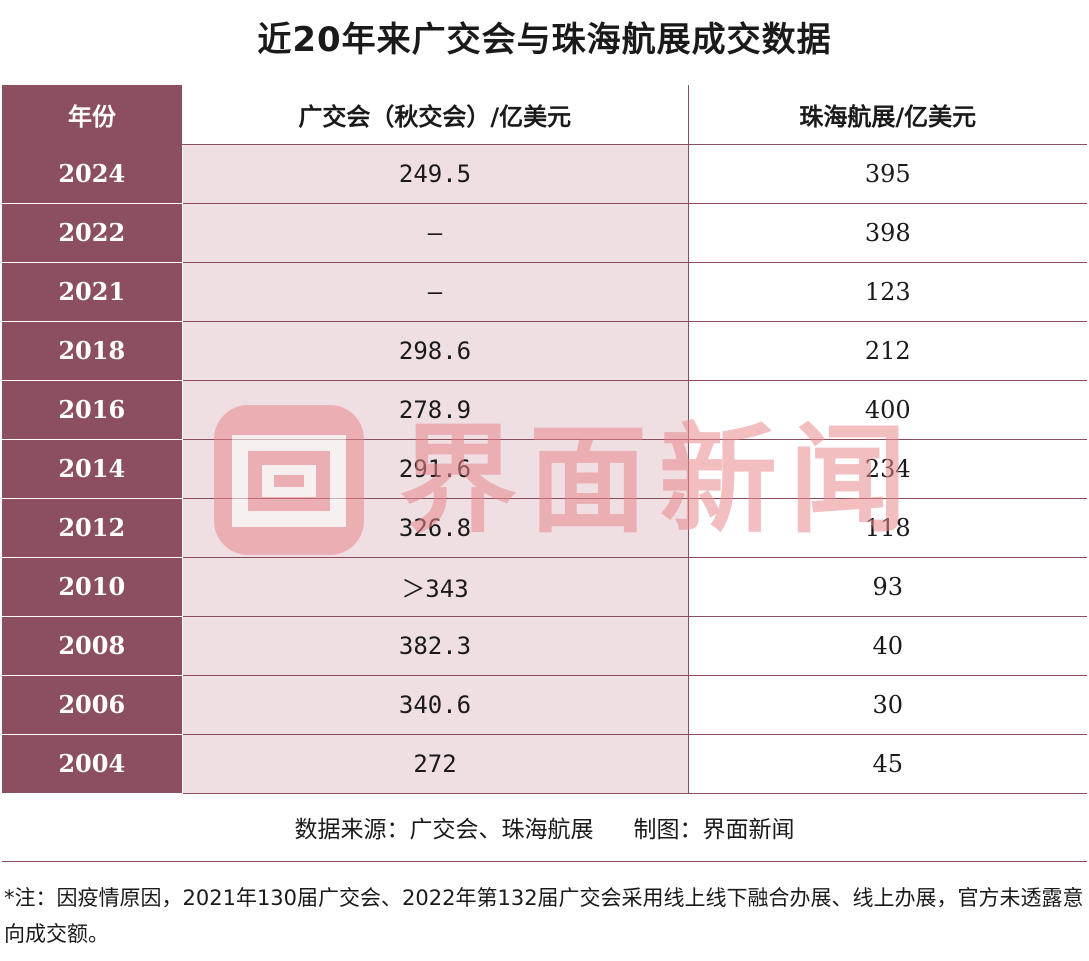 This screenshot has height=961, width=1089. Describe the element at coordinates (444, 830) in the screenshot. I see `data-source: 数据来源：广交会、珠海航展` at that location.